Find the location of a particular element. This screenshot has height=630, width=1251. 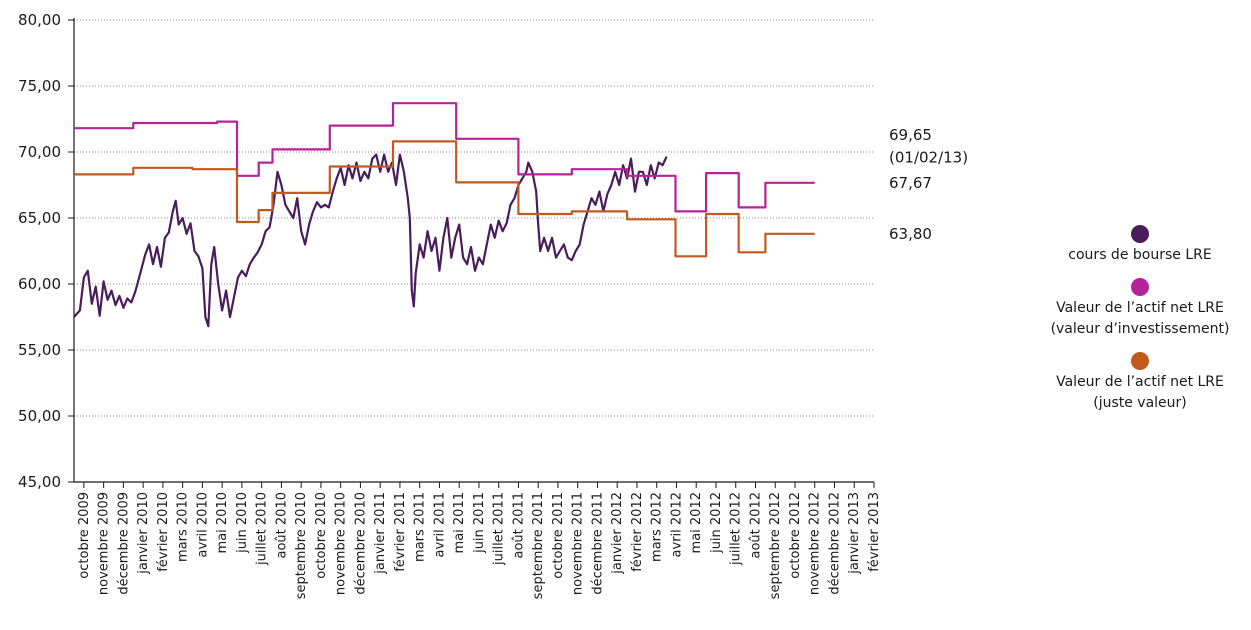

x-tick-label: août 2010 is located at coordinates (281, 525).